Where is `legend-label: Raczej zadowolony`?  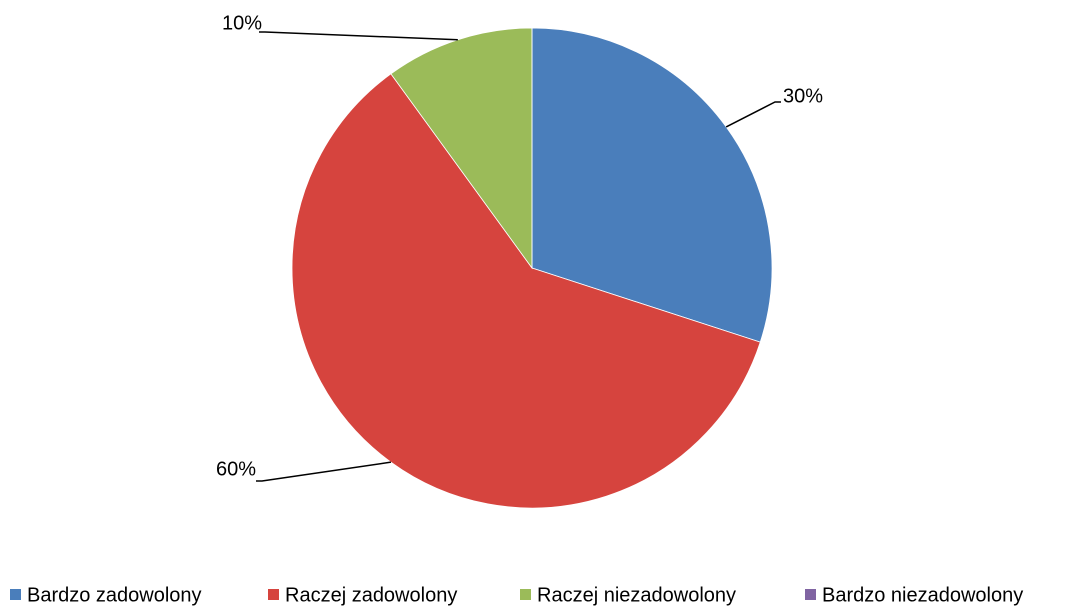 legend-label: Raczej zadowolony is located at coordinates (371, 595).